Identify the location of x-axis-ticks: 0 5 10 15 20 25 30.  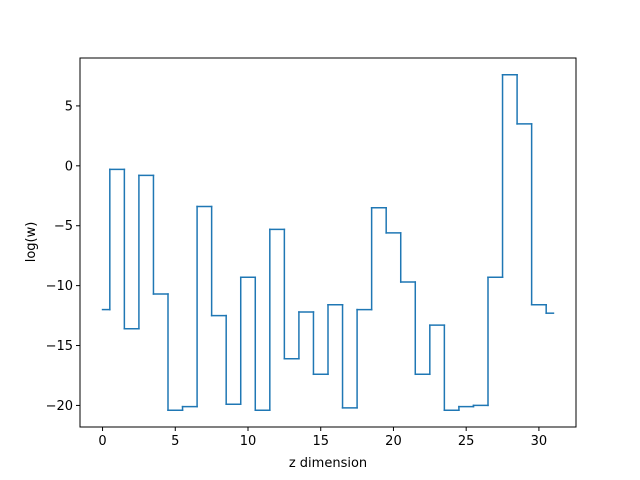
(322, 438).